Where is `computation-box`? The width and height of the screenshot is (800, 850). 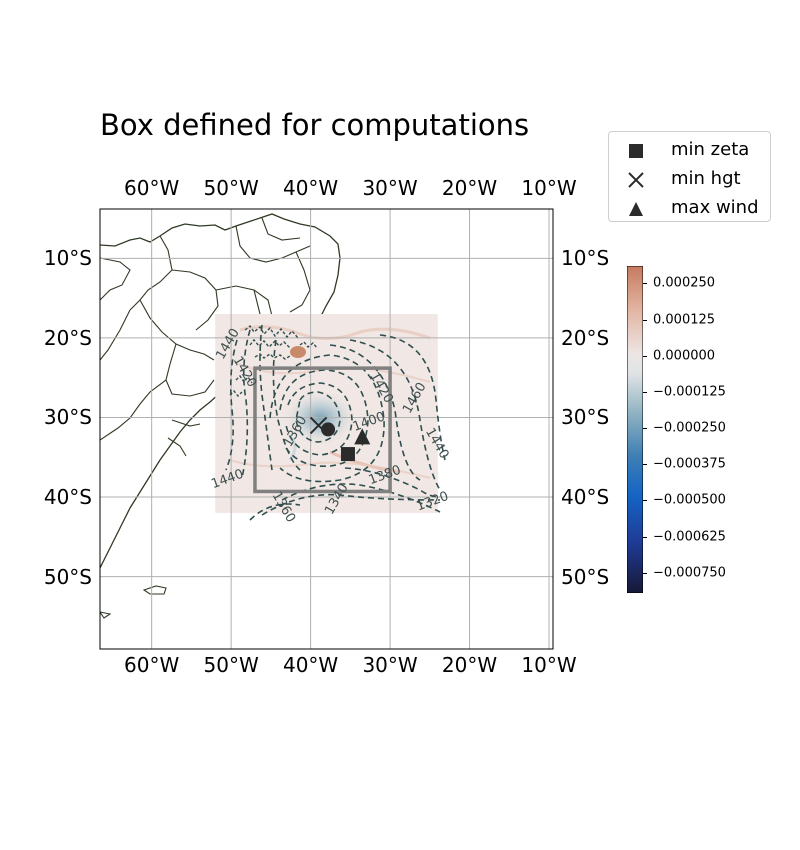
computation-box is located at coordinates (322, 430).